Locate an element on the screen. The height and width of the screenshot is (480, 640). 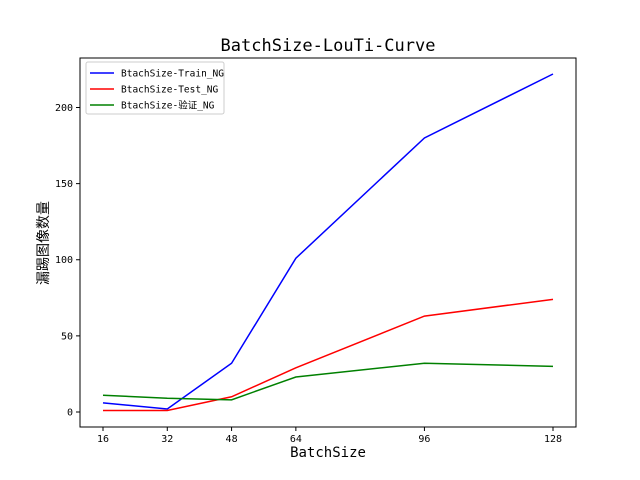
y-axis-ticks: 0 50 100 150 200 is located at coordinates (67, 261).